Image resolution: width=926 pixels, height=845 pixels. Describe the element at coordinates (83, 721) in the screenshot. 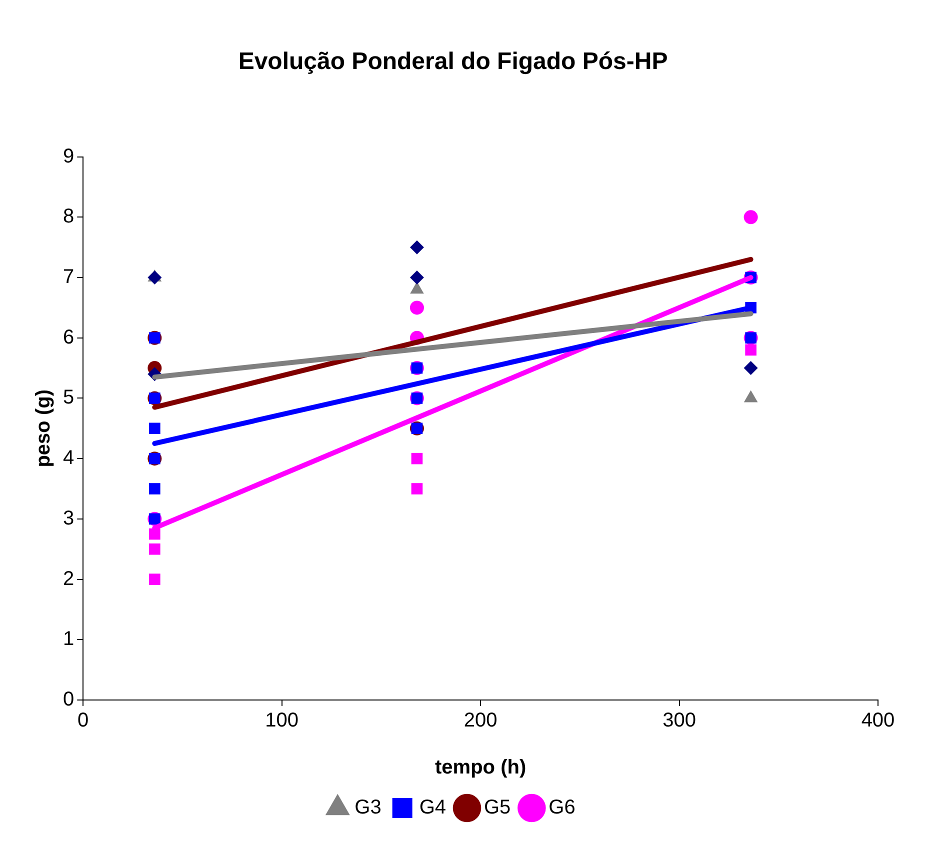

I see `x-tick-label: 0` at that location.